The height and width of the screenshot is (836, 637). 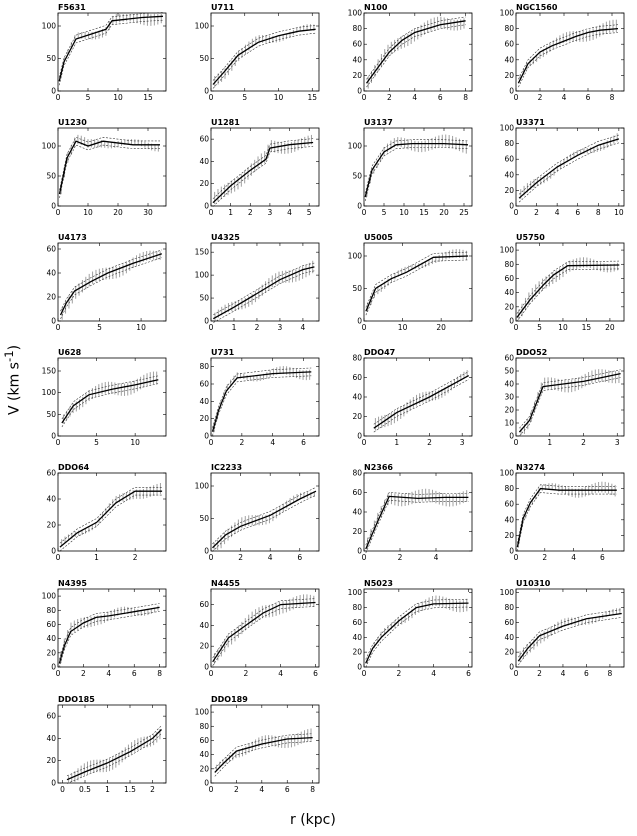 What do you see at coordinates (509, 423) in the screenshot?
I see `y-tick-label: 10` at bounding box center [509, 423].